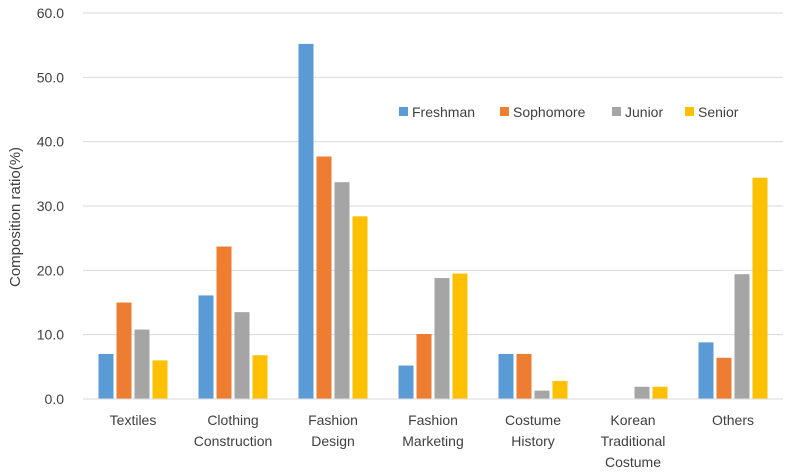  What do you see at coordinates (233, 441) in the screenshot?
I see `x-category-label: Construction` at bounding box center [233, 441].